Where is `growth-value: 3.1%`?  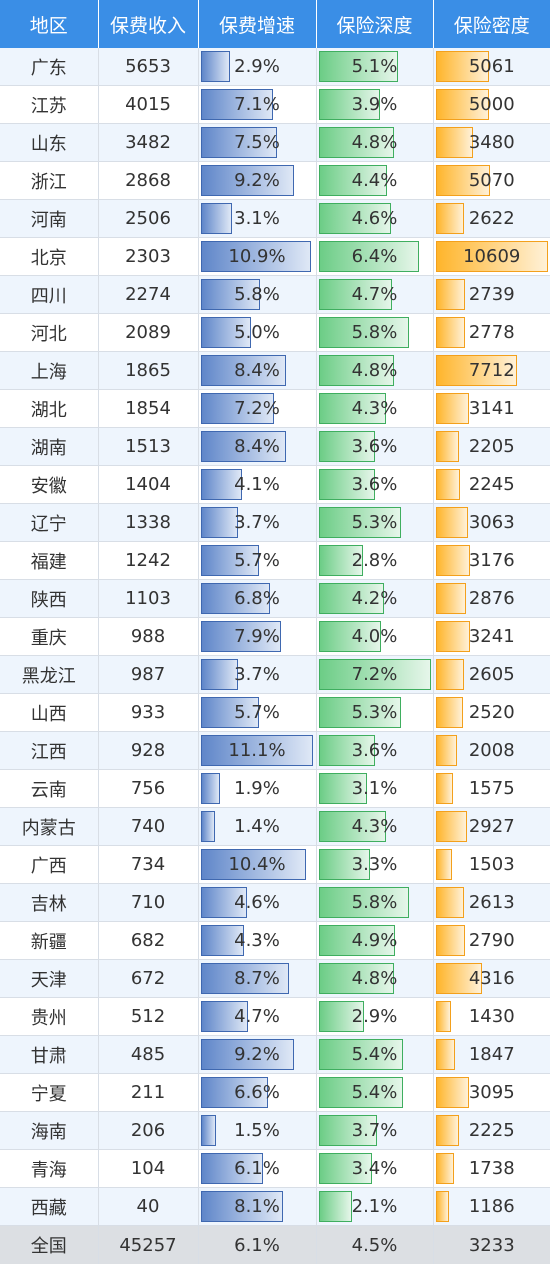 growth-value: 3.1% is located at coordinates (257, 218).